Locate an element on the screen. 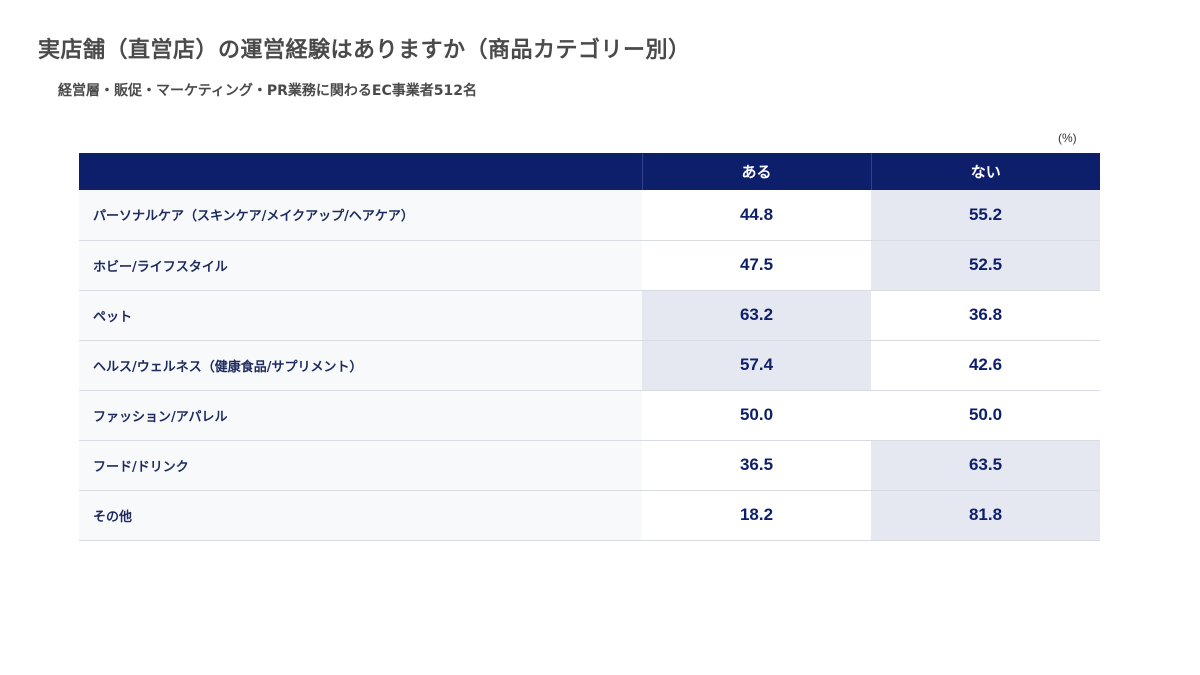 The image size is (1200, 675). table-row: フード/ドリンク 36.5 63.5 is located at coordinates (589, 465).